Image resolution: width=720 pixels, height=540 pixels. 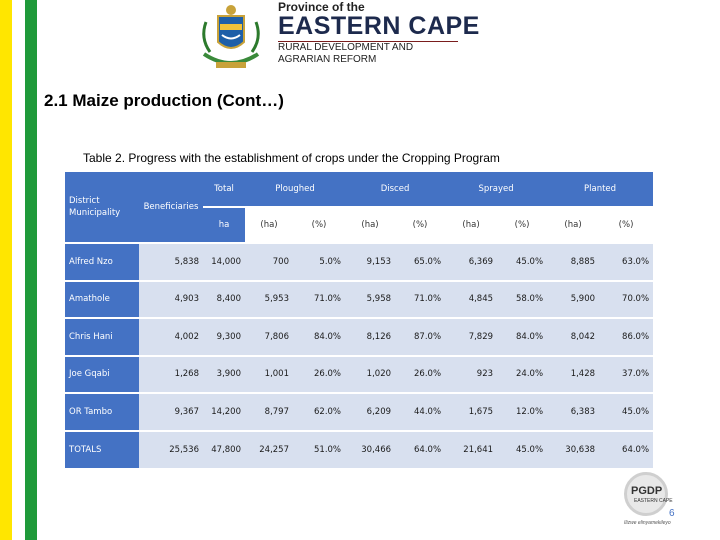 I want to click on pgdp-badge-icon, so click(x=646, y=494).